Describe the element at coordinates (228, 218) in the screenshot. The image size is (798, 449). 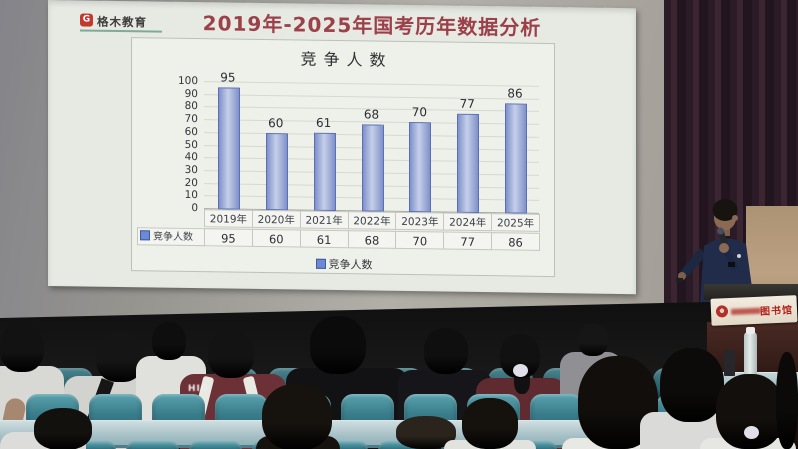
I see `x-axis-label: 2019年` at that location.